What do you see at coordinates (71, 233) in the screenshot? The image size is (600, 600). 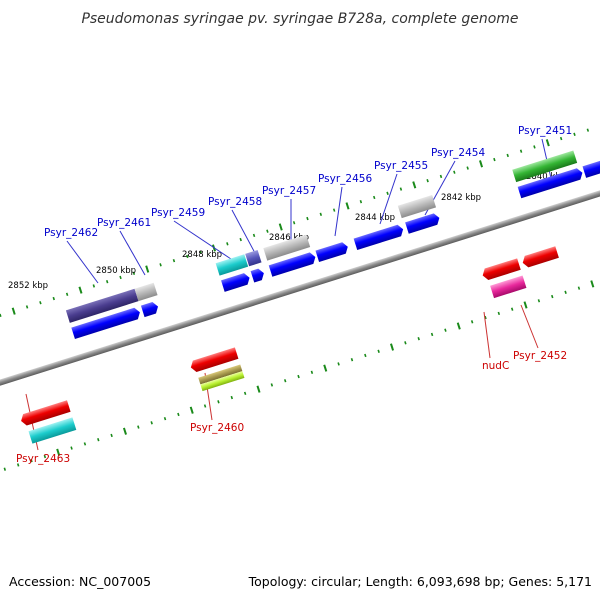 I see `gene-label: Psyr_2462` at bounding box center [71, 233].